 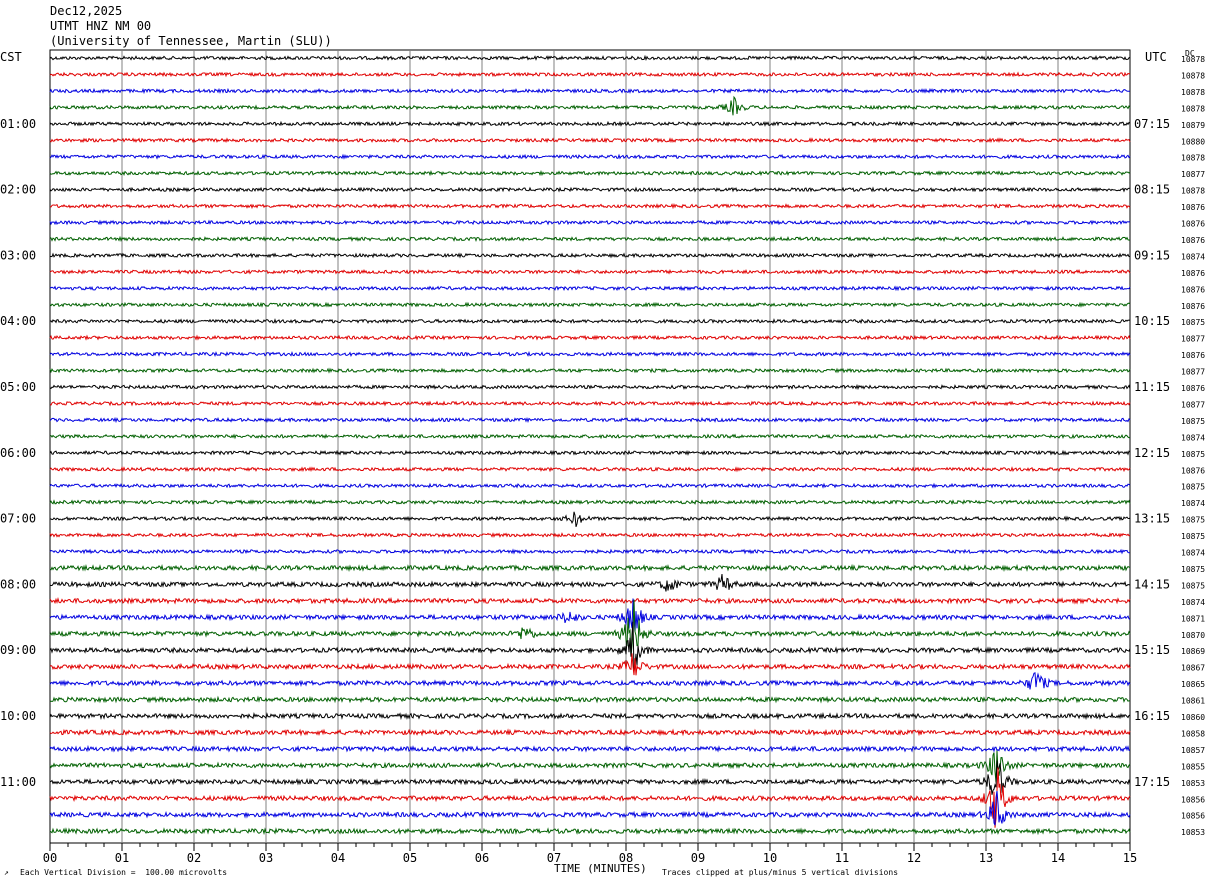 What do you see at coordinates (1193, 684) in the screenshot?
I see `dc-value: 10865` at bounding box center [1193, 684].